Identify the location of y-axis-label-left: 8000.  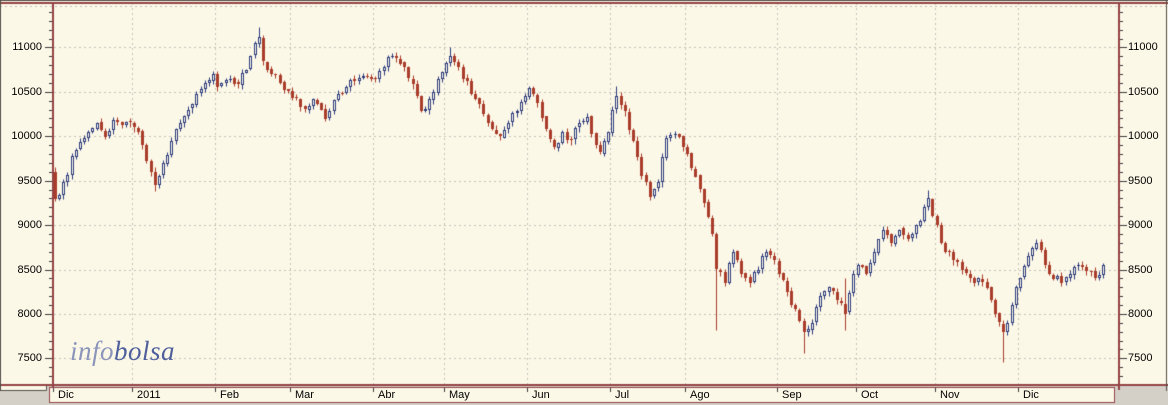
(29, 314).